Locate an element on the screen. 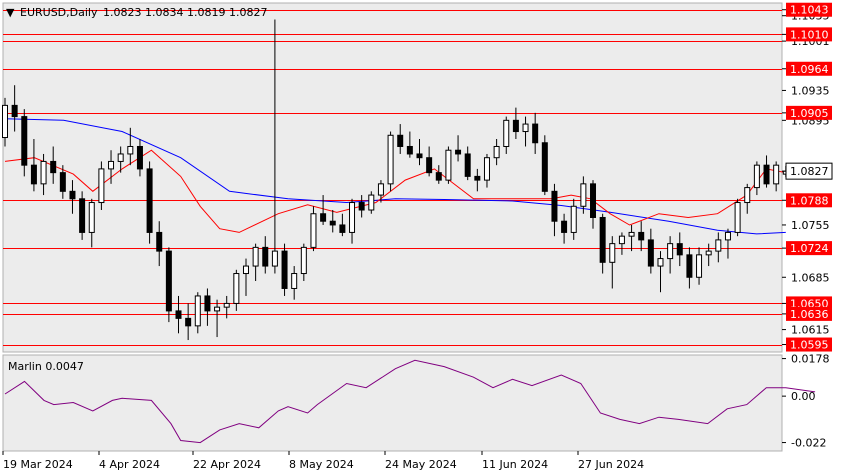 This screenshot has width=841, height=475. time-tick-label: 4 Apr 2024 is located at coordinates (129, 464).